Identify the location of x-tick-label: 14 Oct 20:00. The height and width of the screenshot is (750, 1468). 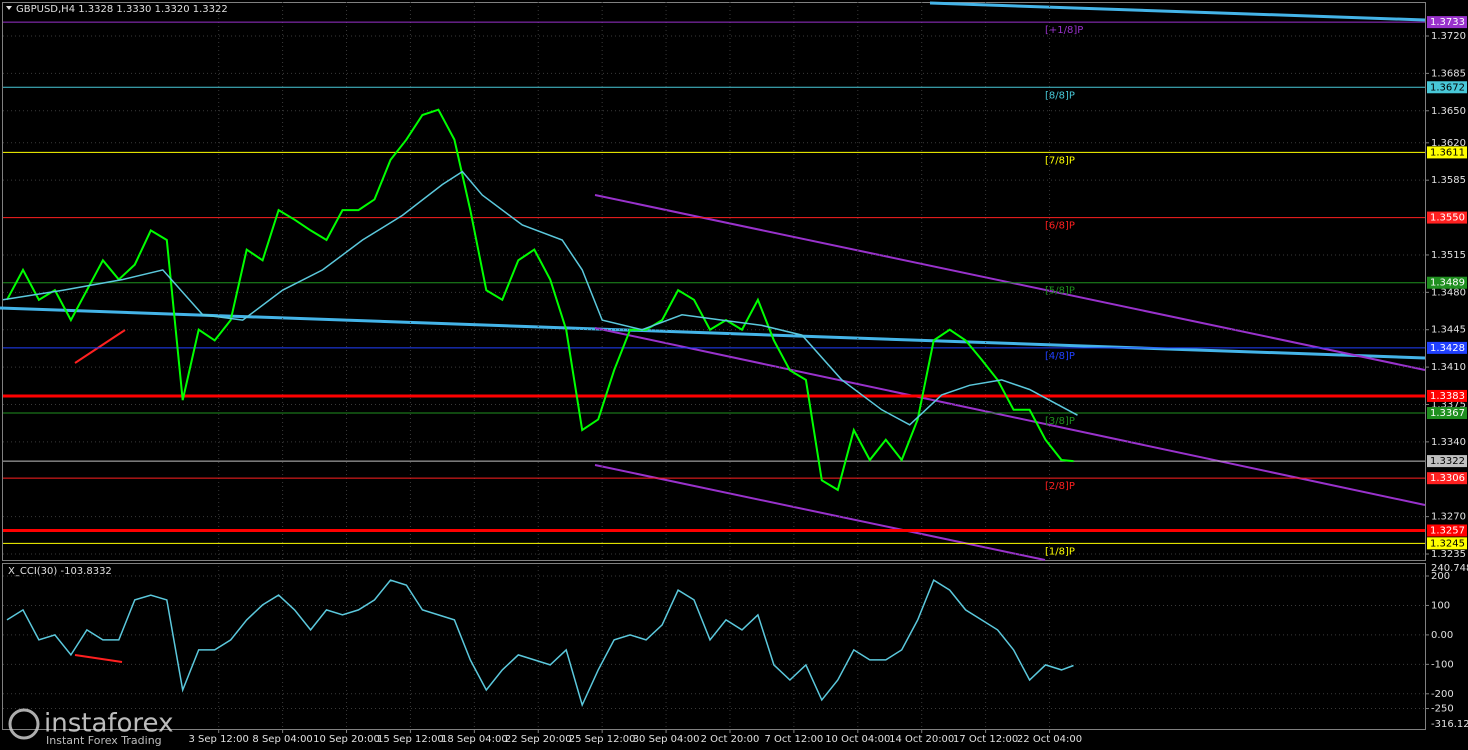
(921, 739).